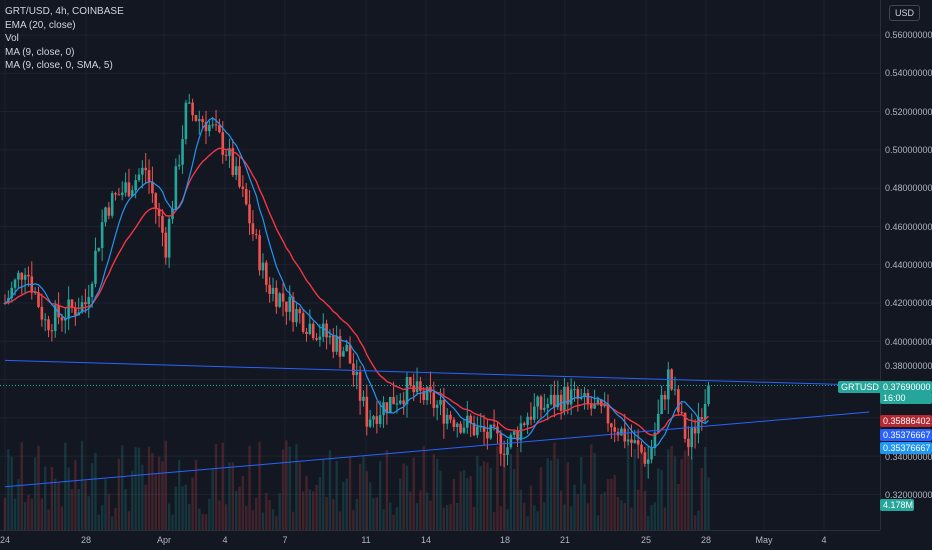 The image size is (932, 550). Describe the element at coordinates (40, 52) in the screenshot. I see `legend-ma: MA (9, close, 0)` at that location.